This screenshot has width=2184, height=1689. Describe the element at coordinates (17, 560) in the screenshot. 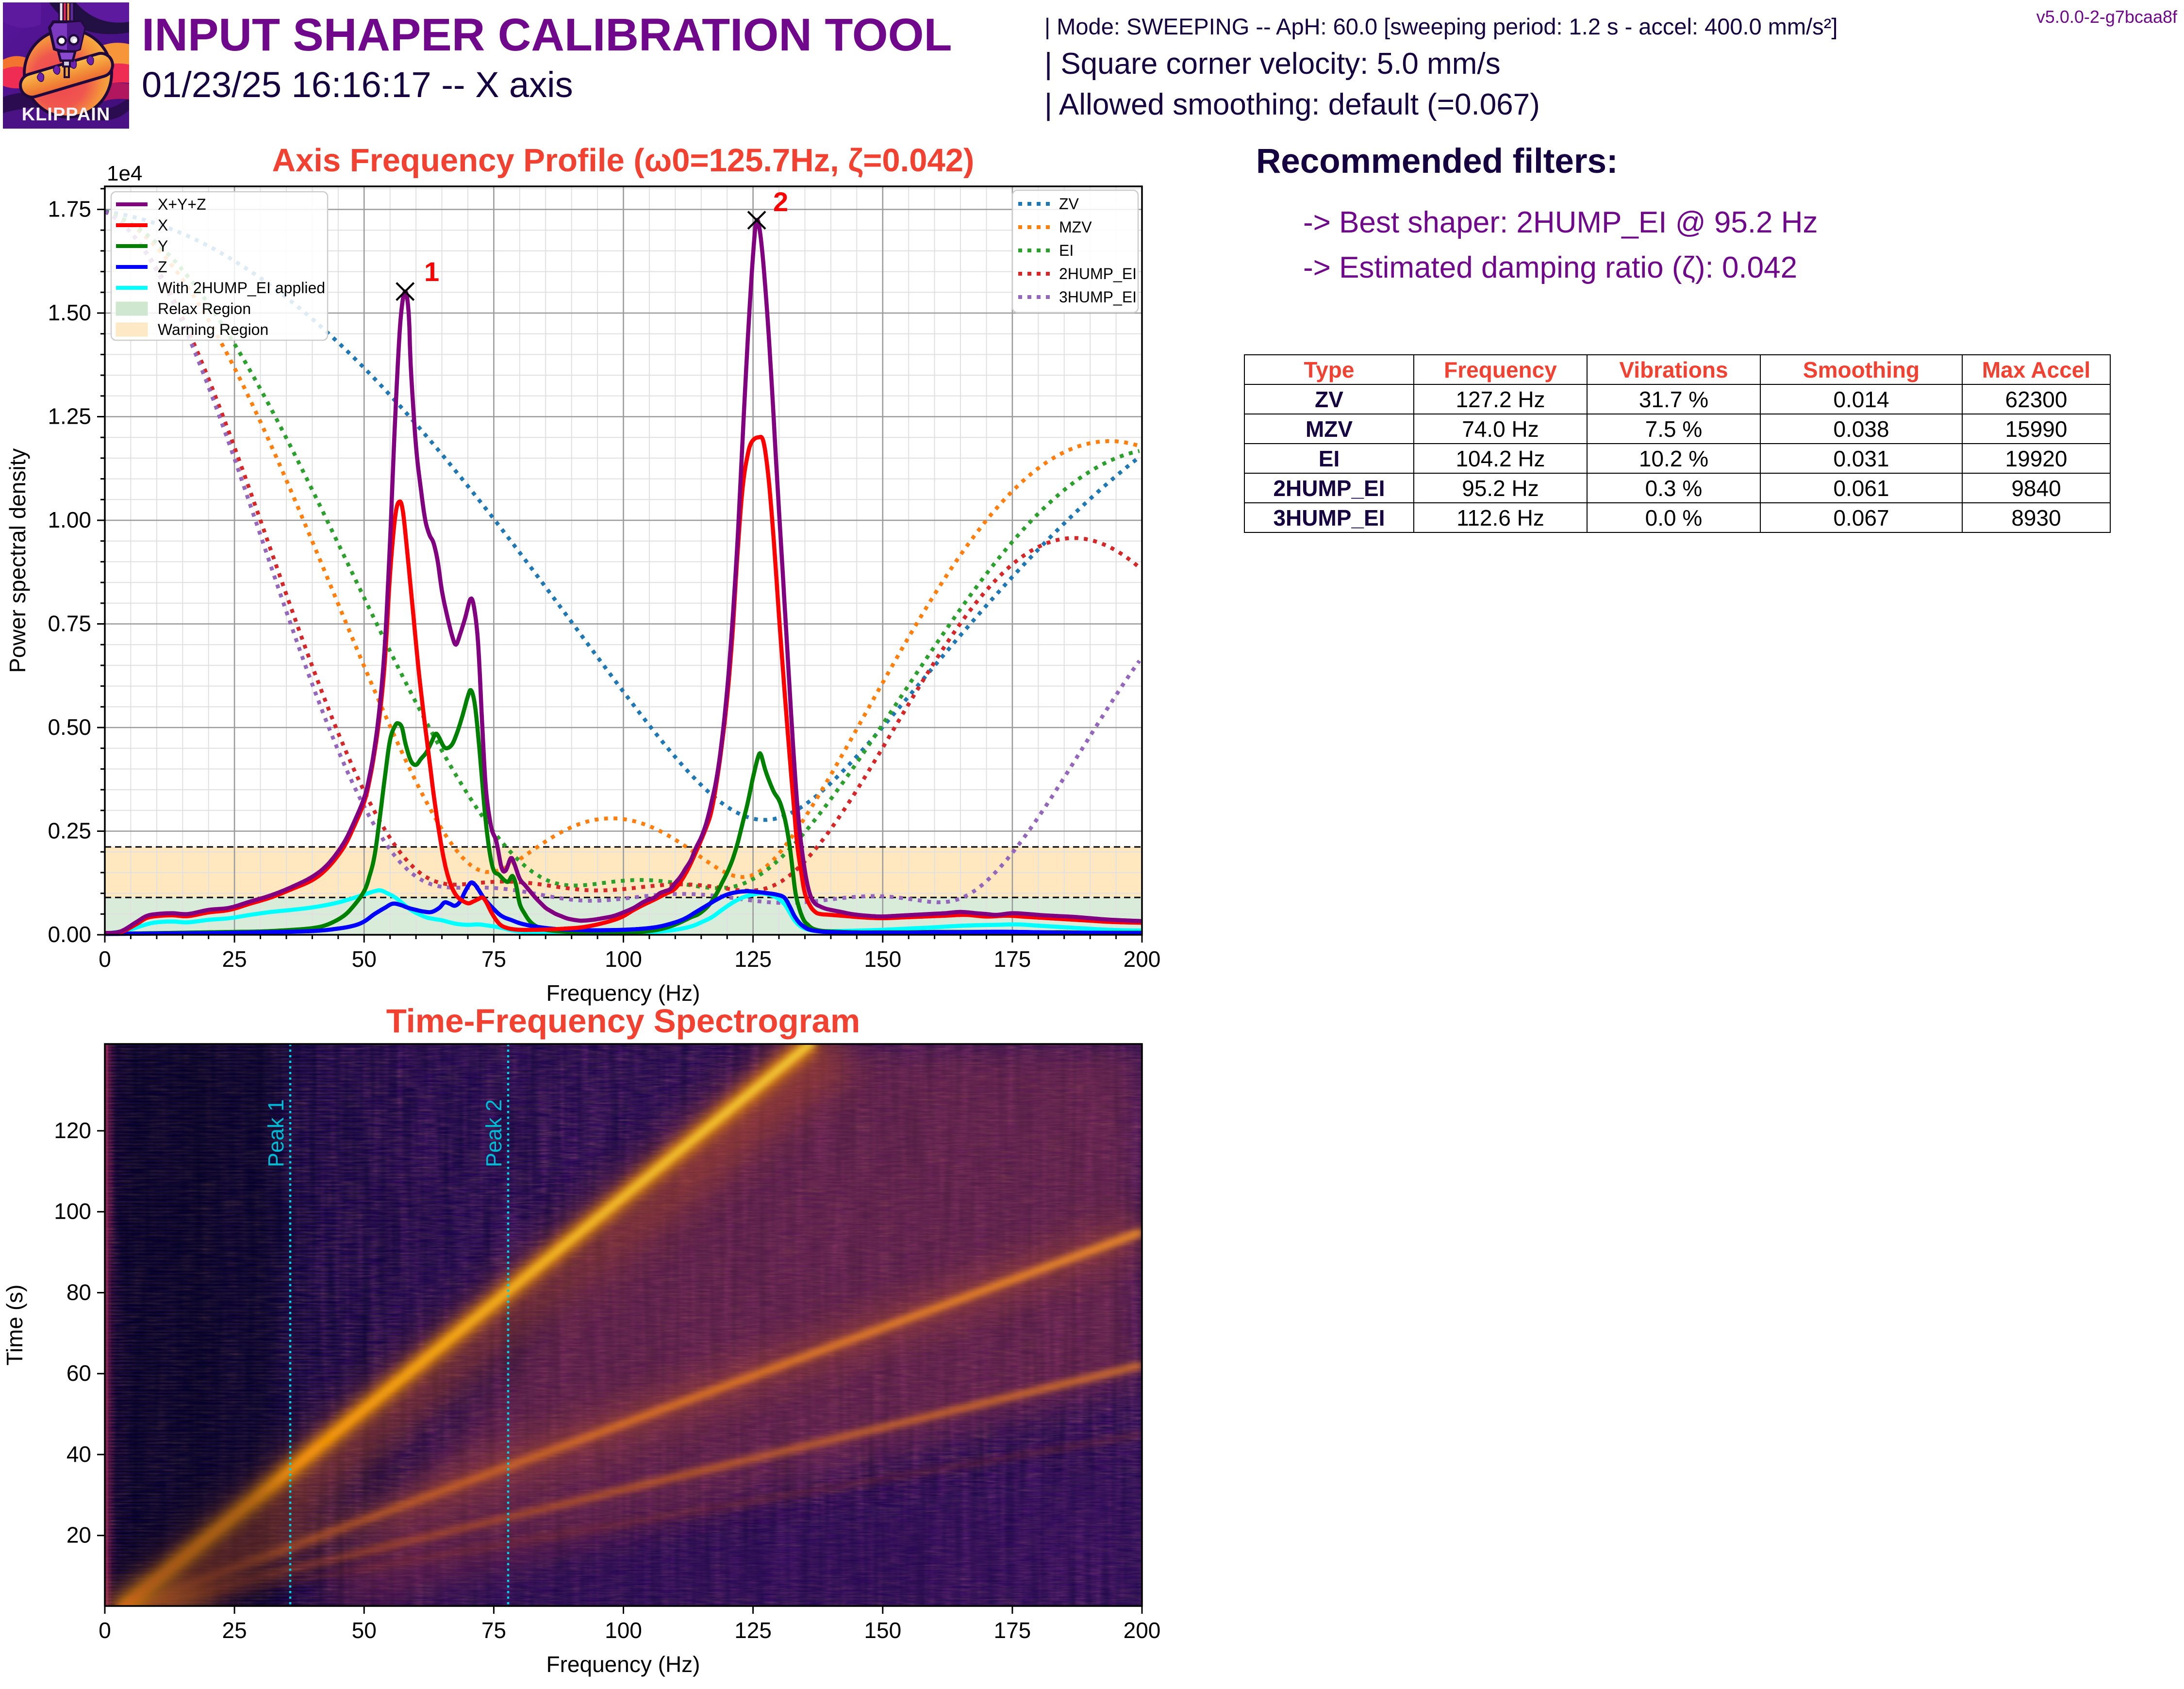

I see `svg-text: Power spectral density` at that location.